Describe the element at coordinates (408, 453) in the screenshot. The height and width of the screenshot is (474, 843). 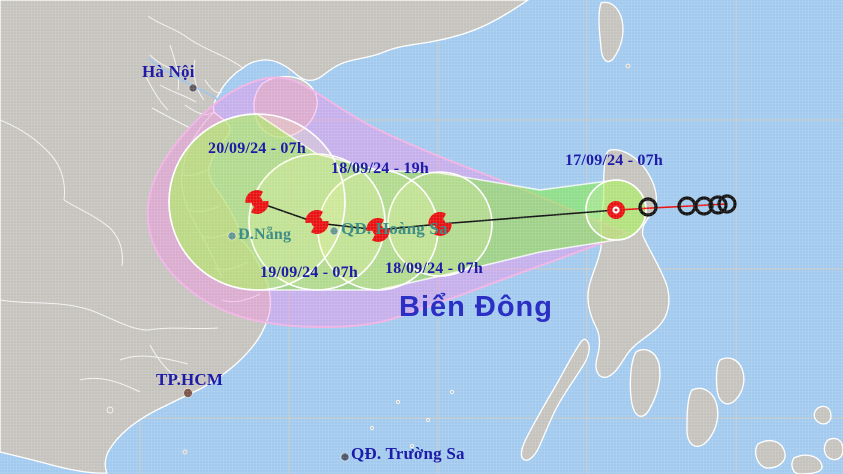
I see `label-truong-sa: QĐ. Trường Sa` at that location.